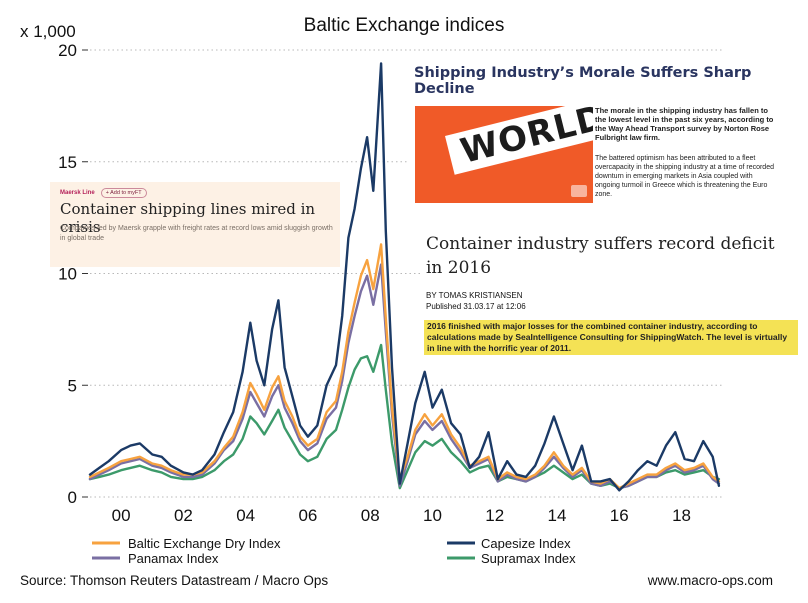  What do you see at coordinates (173, 558) in the screenshot?
I see `legend-label-panamax: Panamax Index` at bounding box center [173, 558].